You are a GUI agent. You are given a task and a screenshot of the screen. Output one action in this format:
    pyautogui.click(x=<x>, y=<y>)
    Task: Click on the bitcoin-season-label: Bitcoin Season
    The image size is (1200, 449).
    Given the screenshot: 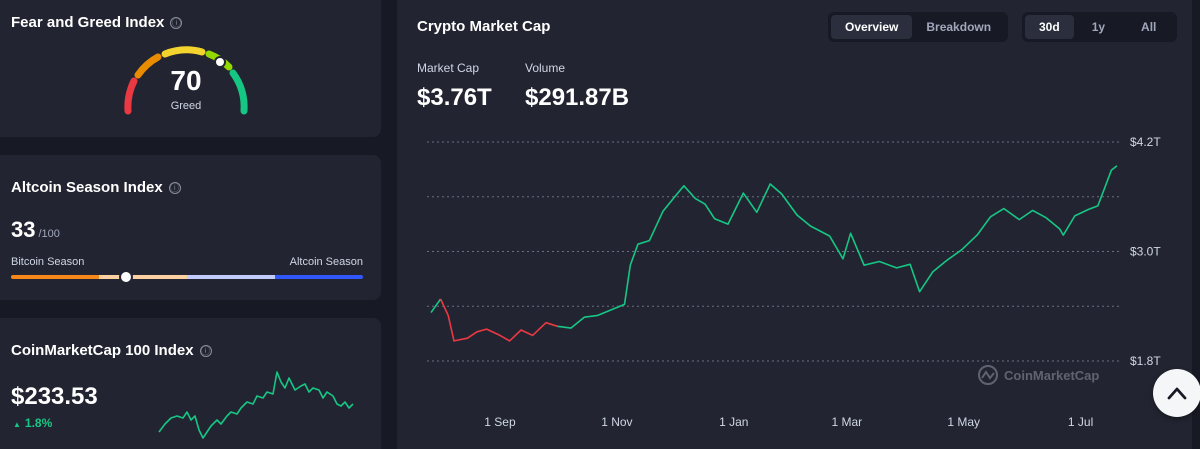 What is the action you would take?
    pyautogui.click(x=48, y=262)
    